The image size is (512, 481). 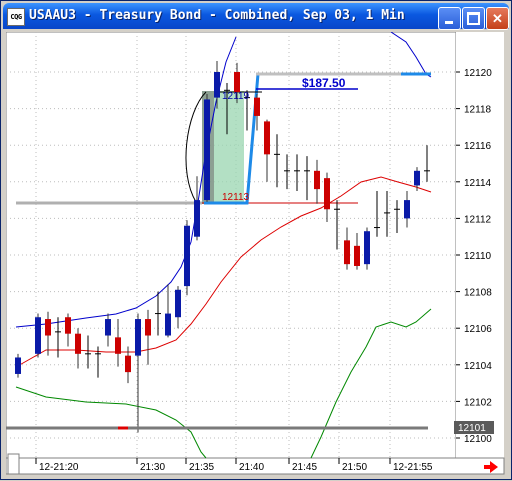 I want to click on scroll-right-icon, so click(x=491, y=467).